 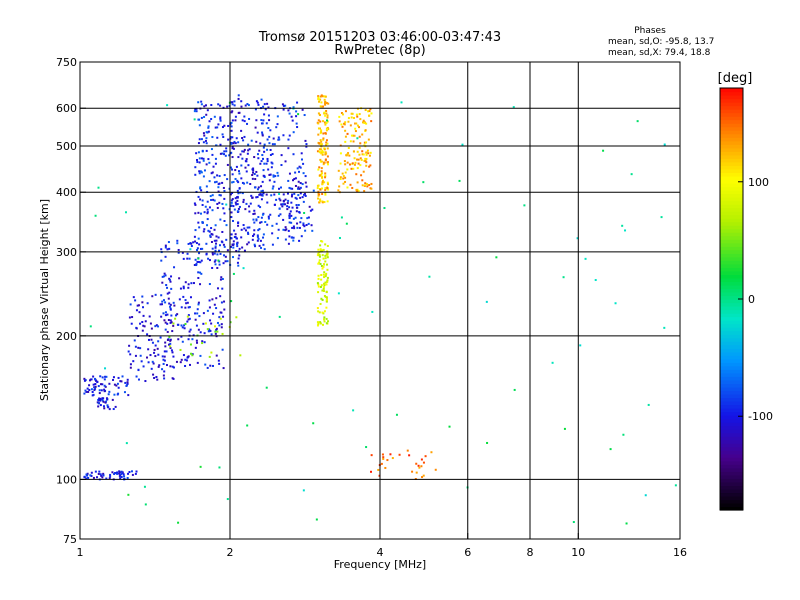 What do you see at coordinates (66, 62) in the screenshot?
I see `y-tick-label: 750` at bounding box center [66, 62].